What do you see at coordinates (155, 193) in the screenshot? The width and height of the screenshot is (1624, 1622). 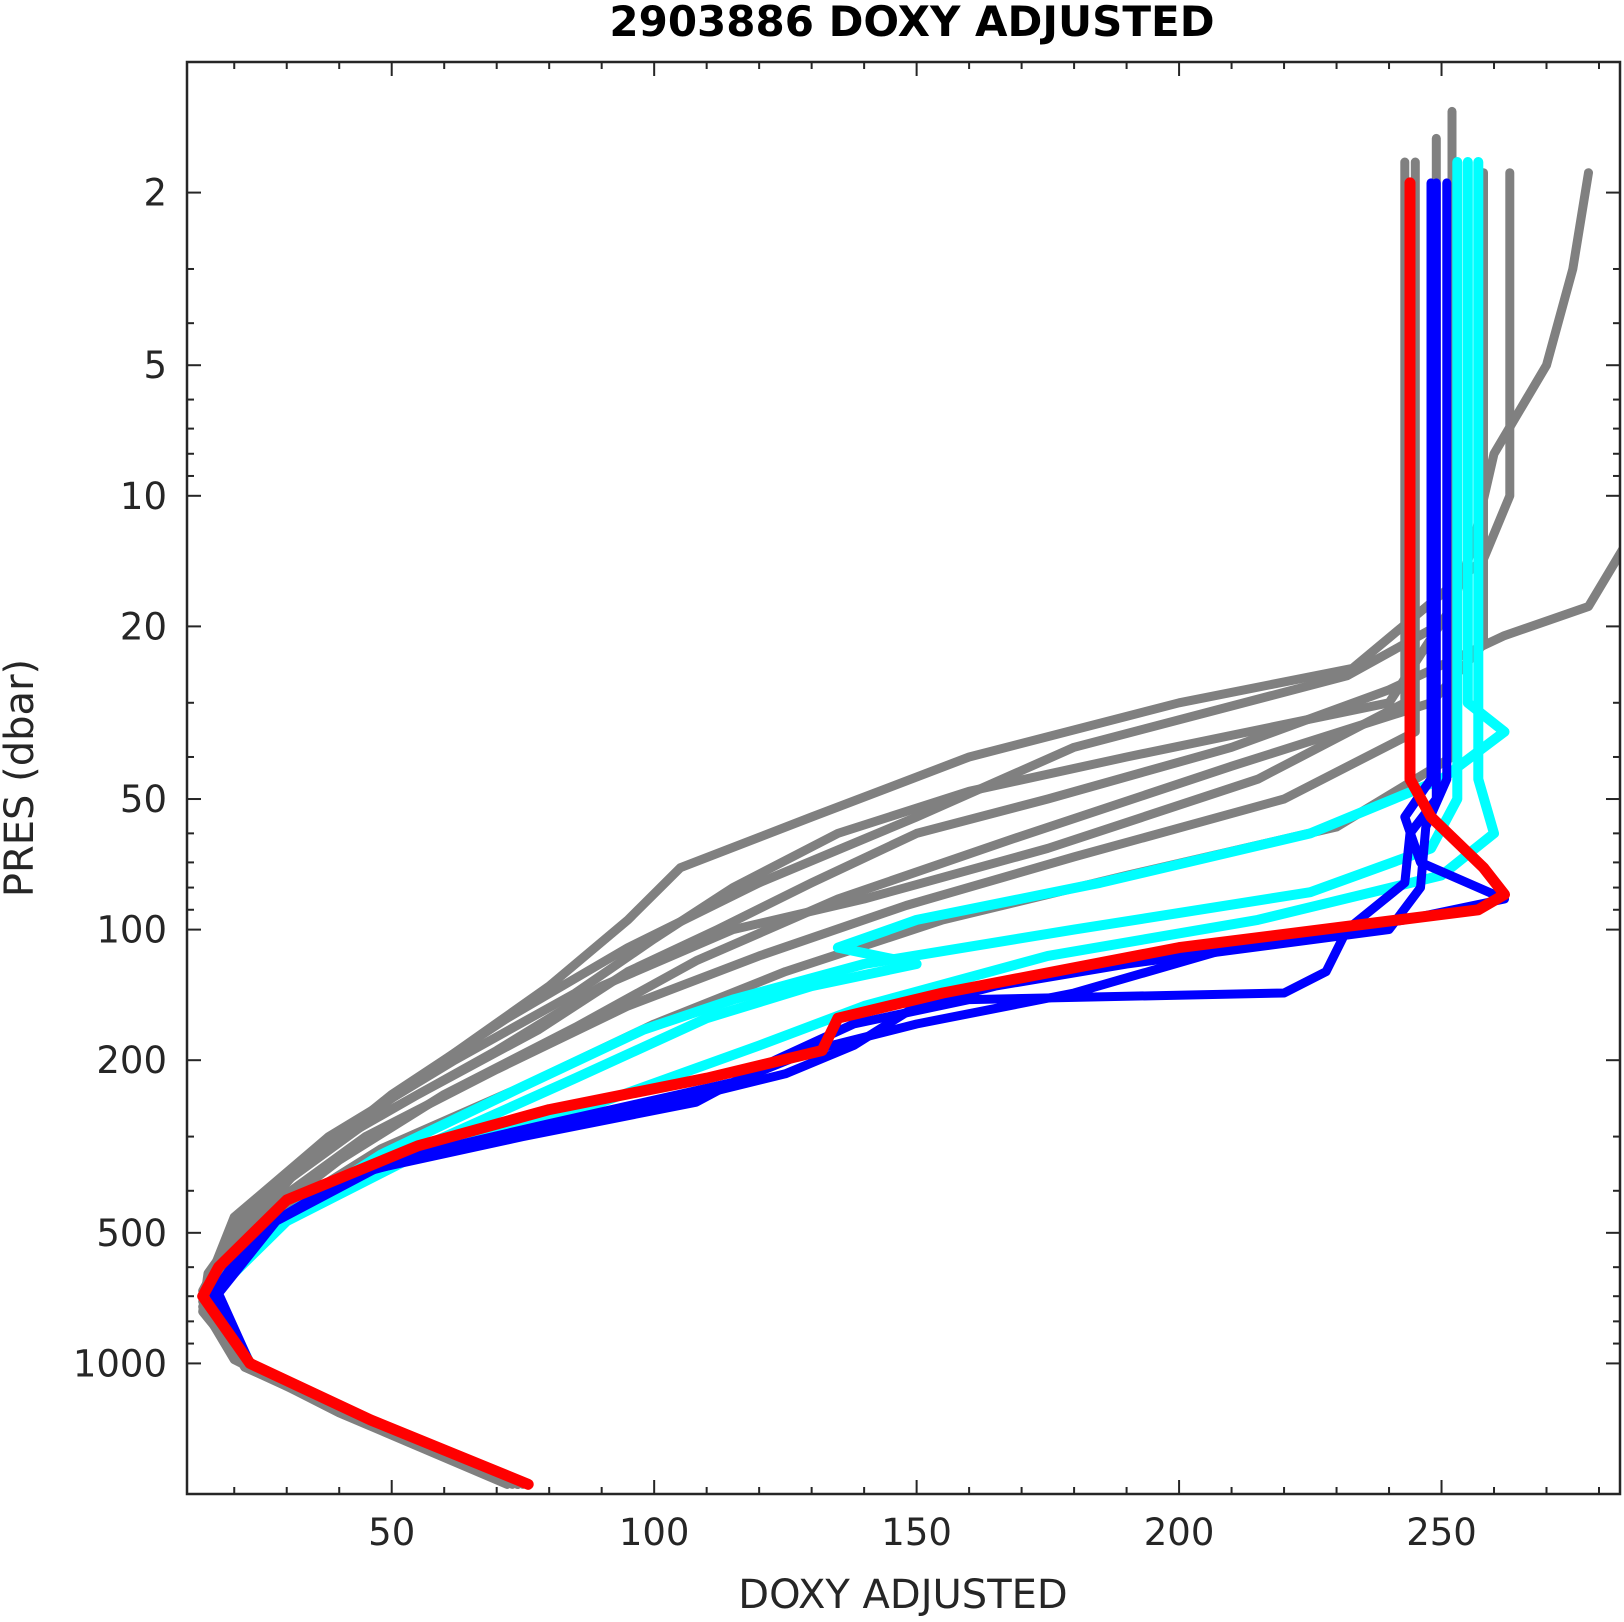 I see `y-tick-label: 2` at bounding box center [155, 193].